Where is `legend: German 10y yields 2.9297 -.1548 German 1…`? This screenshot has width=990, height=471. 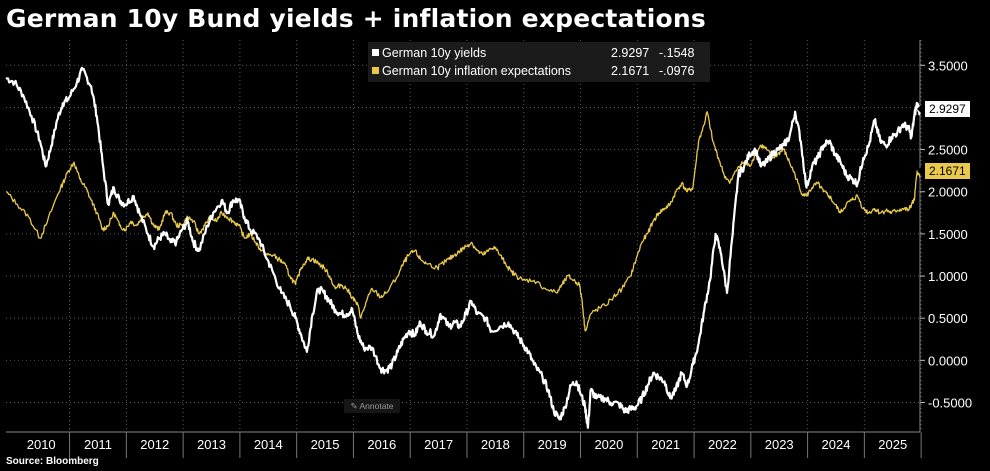
legend: German 10y yields 2.9297 -.1548 German 1… is located at coordinates (539, 62).